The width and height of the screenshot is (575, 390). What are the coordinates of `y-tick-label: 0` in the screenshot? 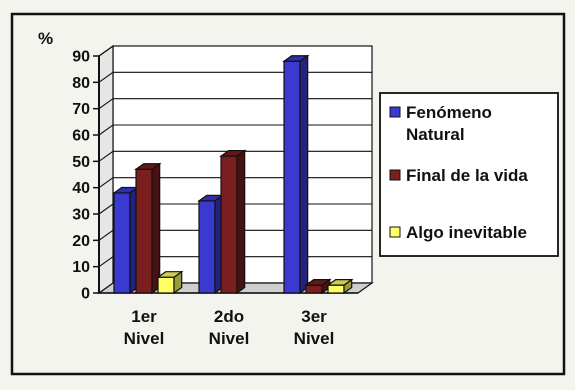 It's located at (85, 294).